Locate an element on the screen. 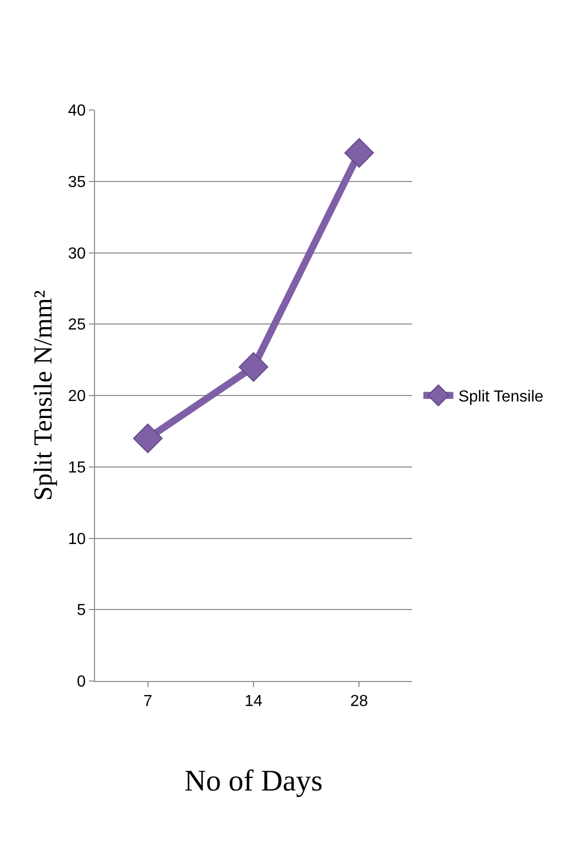 The width and height of the screenshot is (561, 861). y-tick-label: 10 is located at coordinates (77, 539).